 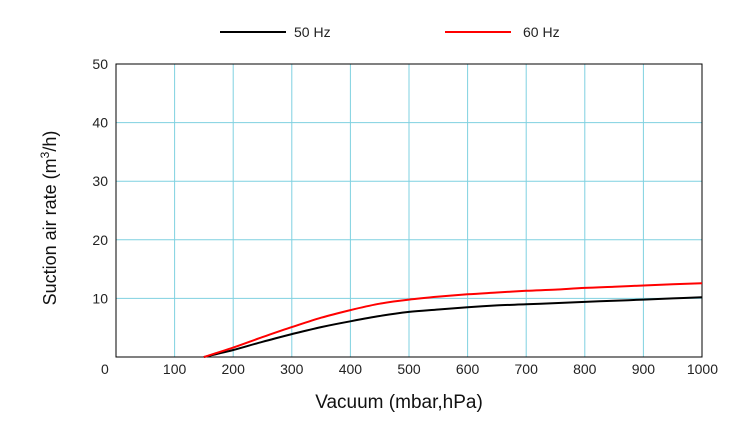 What do you see at coordinates (45, 154) in the screenshot?
I see `y-axis-label-sup: 3` at bounding box center [45, 154].